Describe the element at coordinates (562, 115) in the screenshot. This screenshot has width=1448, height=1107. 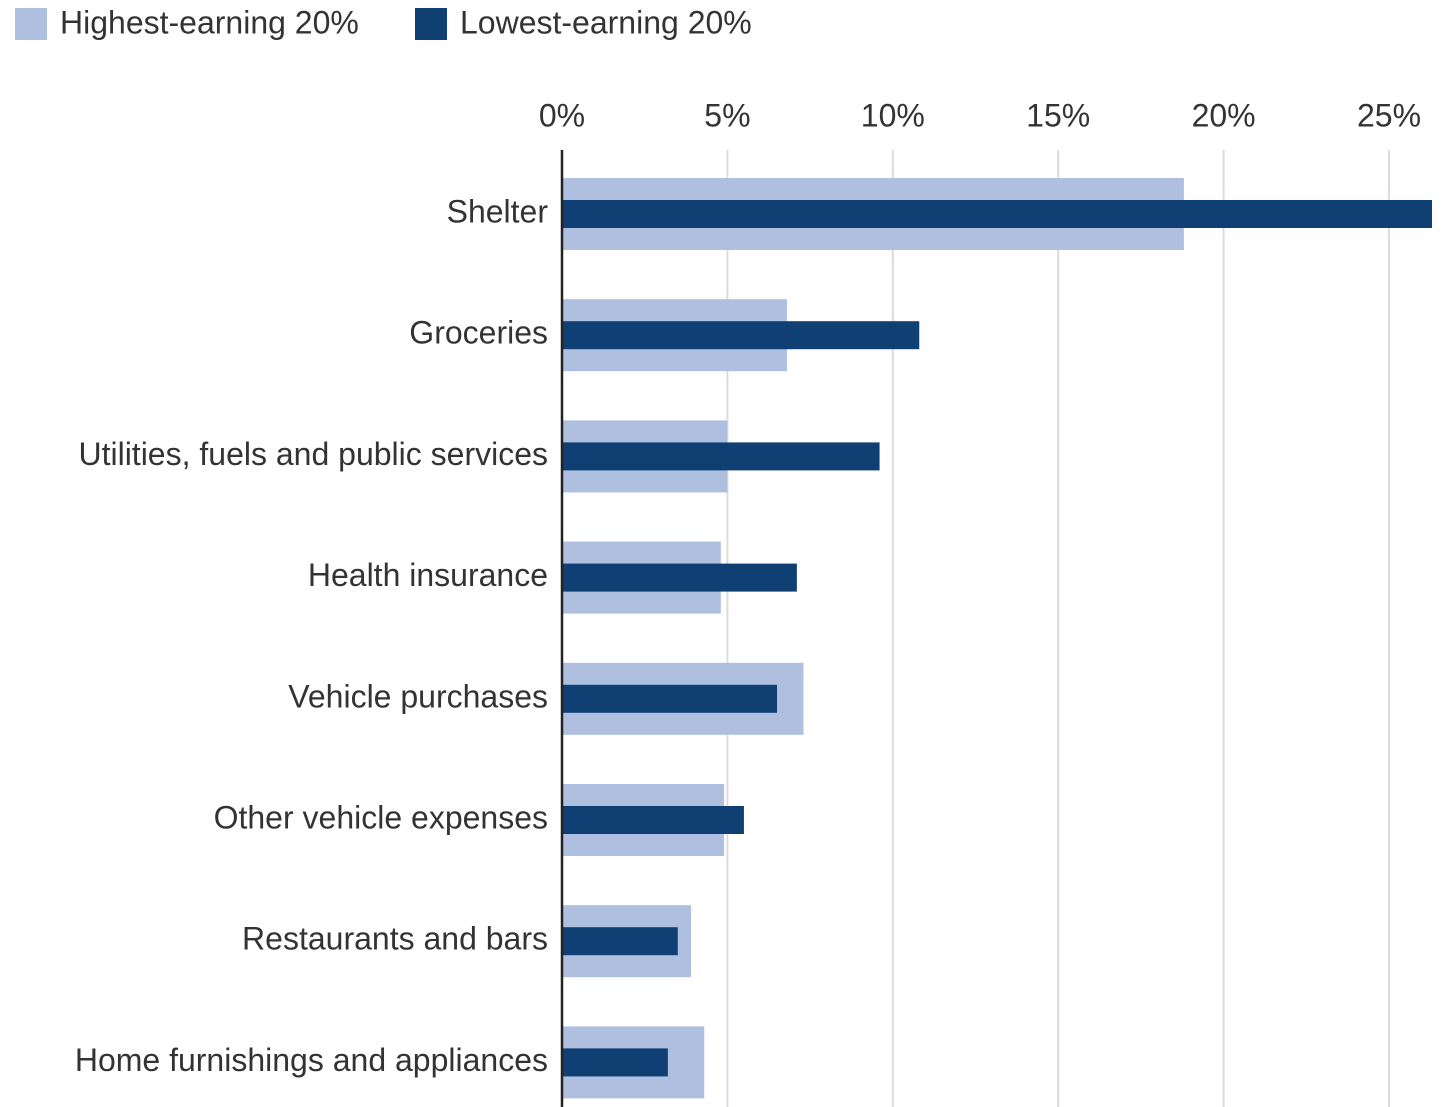
I see `x-tick-label: 0%` at that location.